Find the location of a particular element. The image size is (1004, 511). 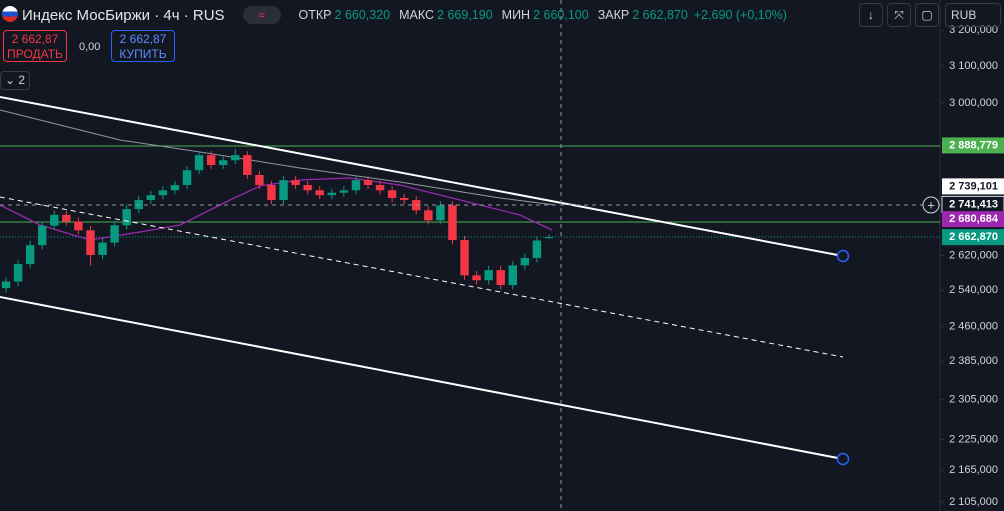

y-tick-label: 2 305,000 is located at coordinates (973, 400).